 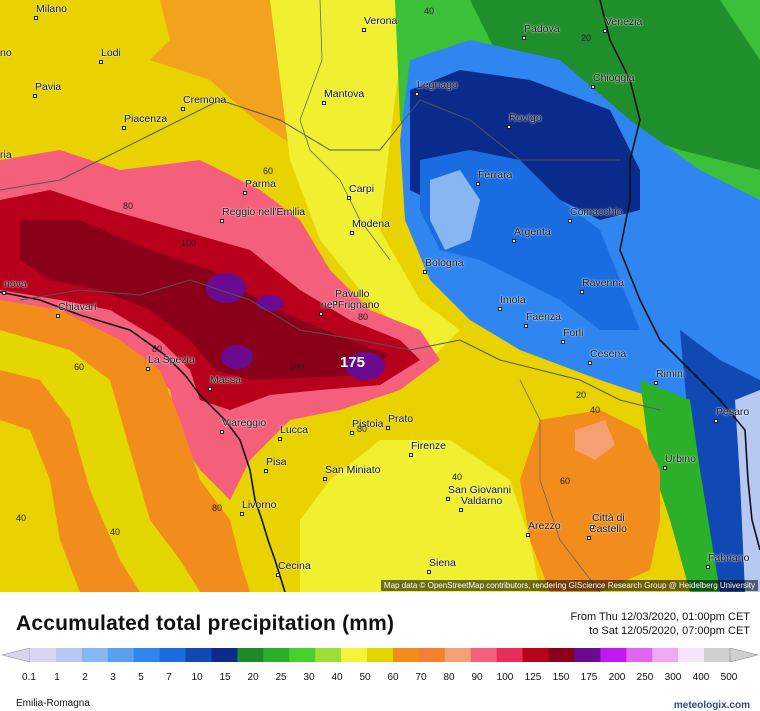 What do you see at coordinates (337, 677) in the screenshot?
I see `scale-label: 40` at bounding box center [337, 677].